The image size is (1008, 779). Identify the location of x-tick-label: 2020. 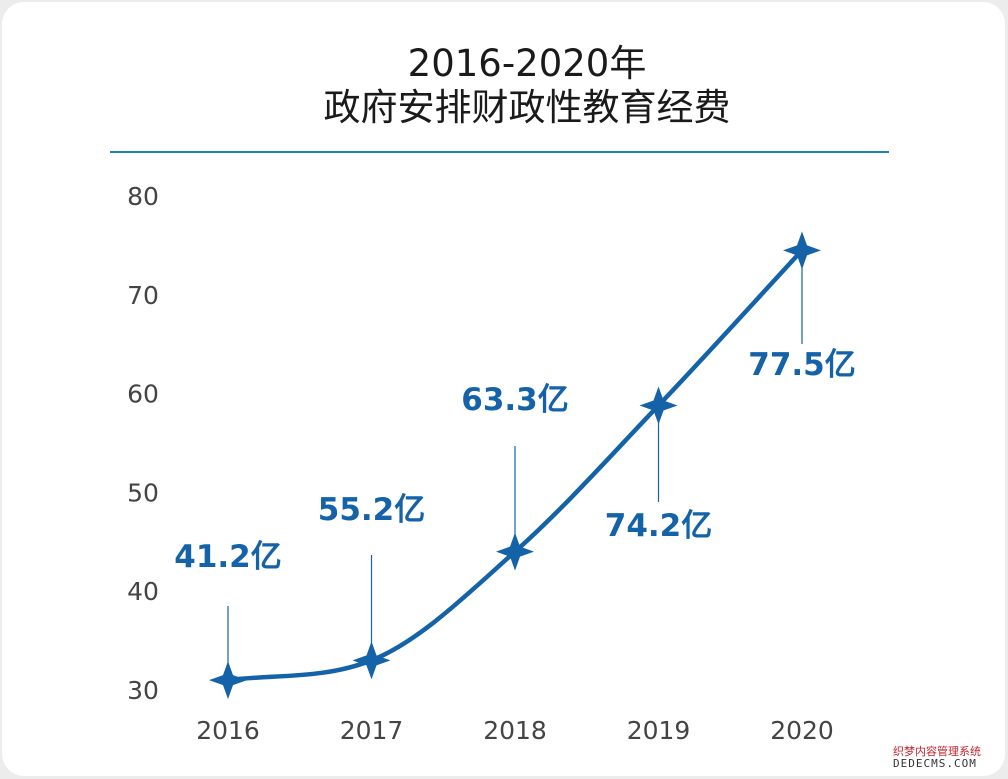
(802, 730).